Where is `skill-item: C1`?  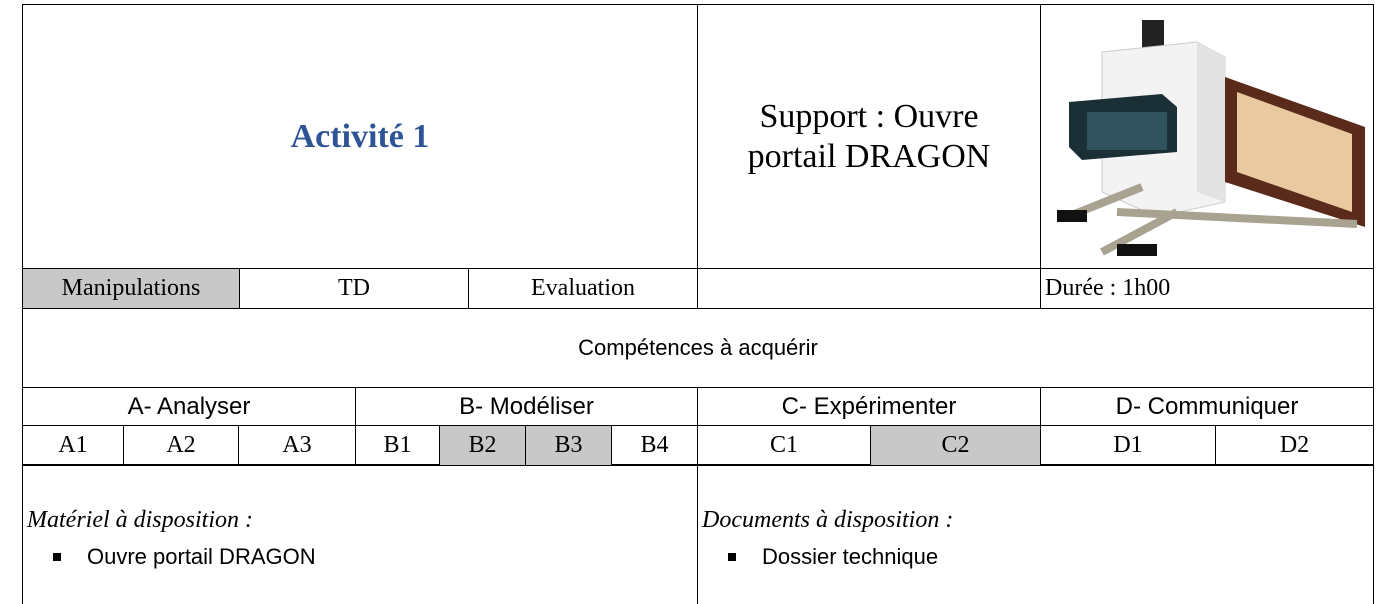 skill-item: C1 is located at coordinates (783, 445).